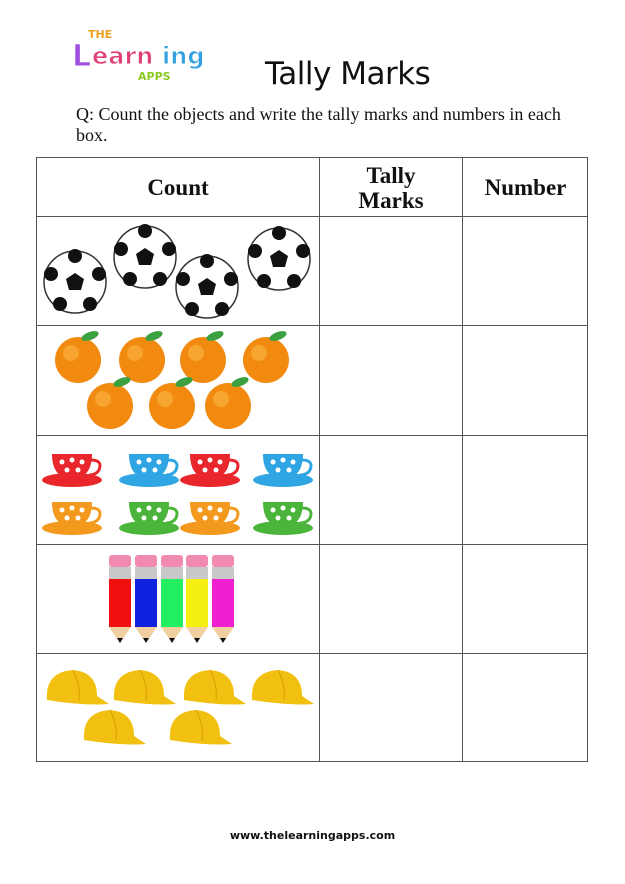 Image resolution: width=625 pixels, height=884 pixels. I want to click on header-number: Number, so click(525, 187).